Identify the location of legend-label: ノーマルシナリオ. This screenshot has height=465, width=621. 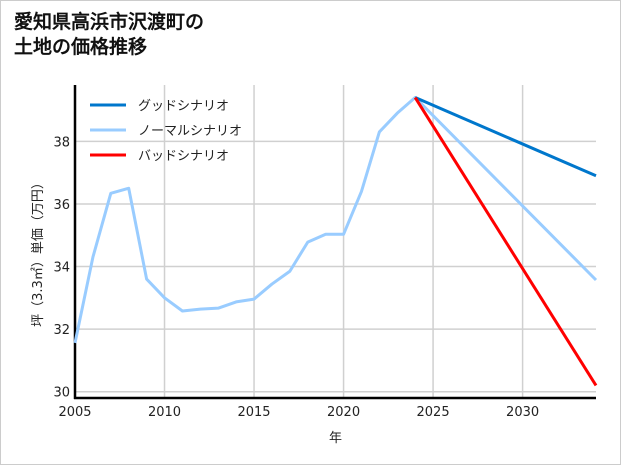
(190, 131).